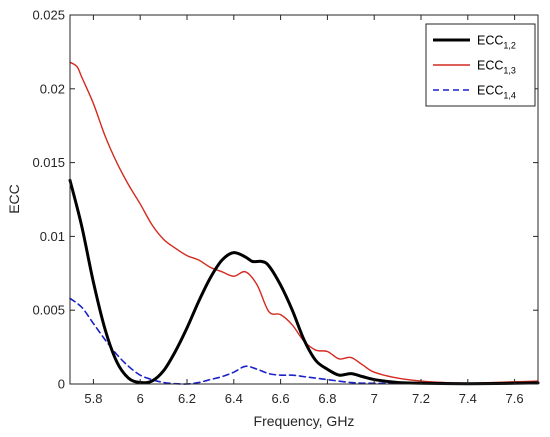 The height and width of the screenshot is (437, 550). I want to click on y-tick-label: 0.01, so click(52, 236).